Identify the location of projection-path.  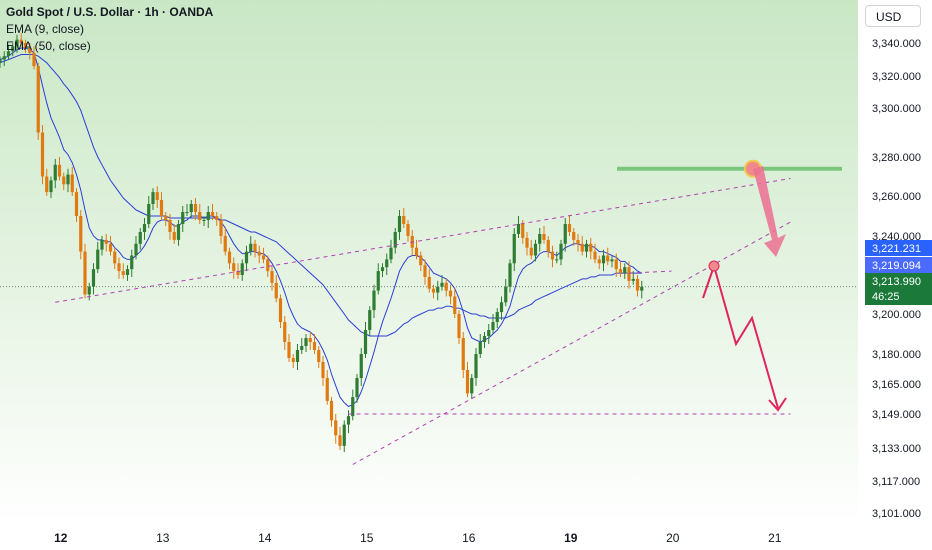
(740, 335).